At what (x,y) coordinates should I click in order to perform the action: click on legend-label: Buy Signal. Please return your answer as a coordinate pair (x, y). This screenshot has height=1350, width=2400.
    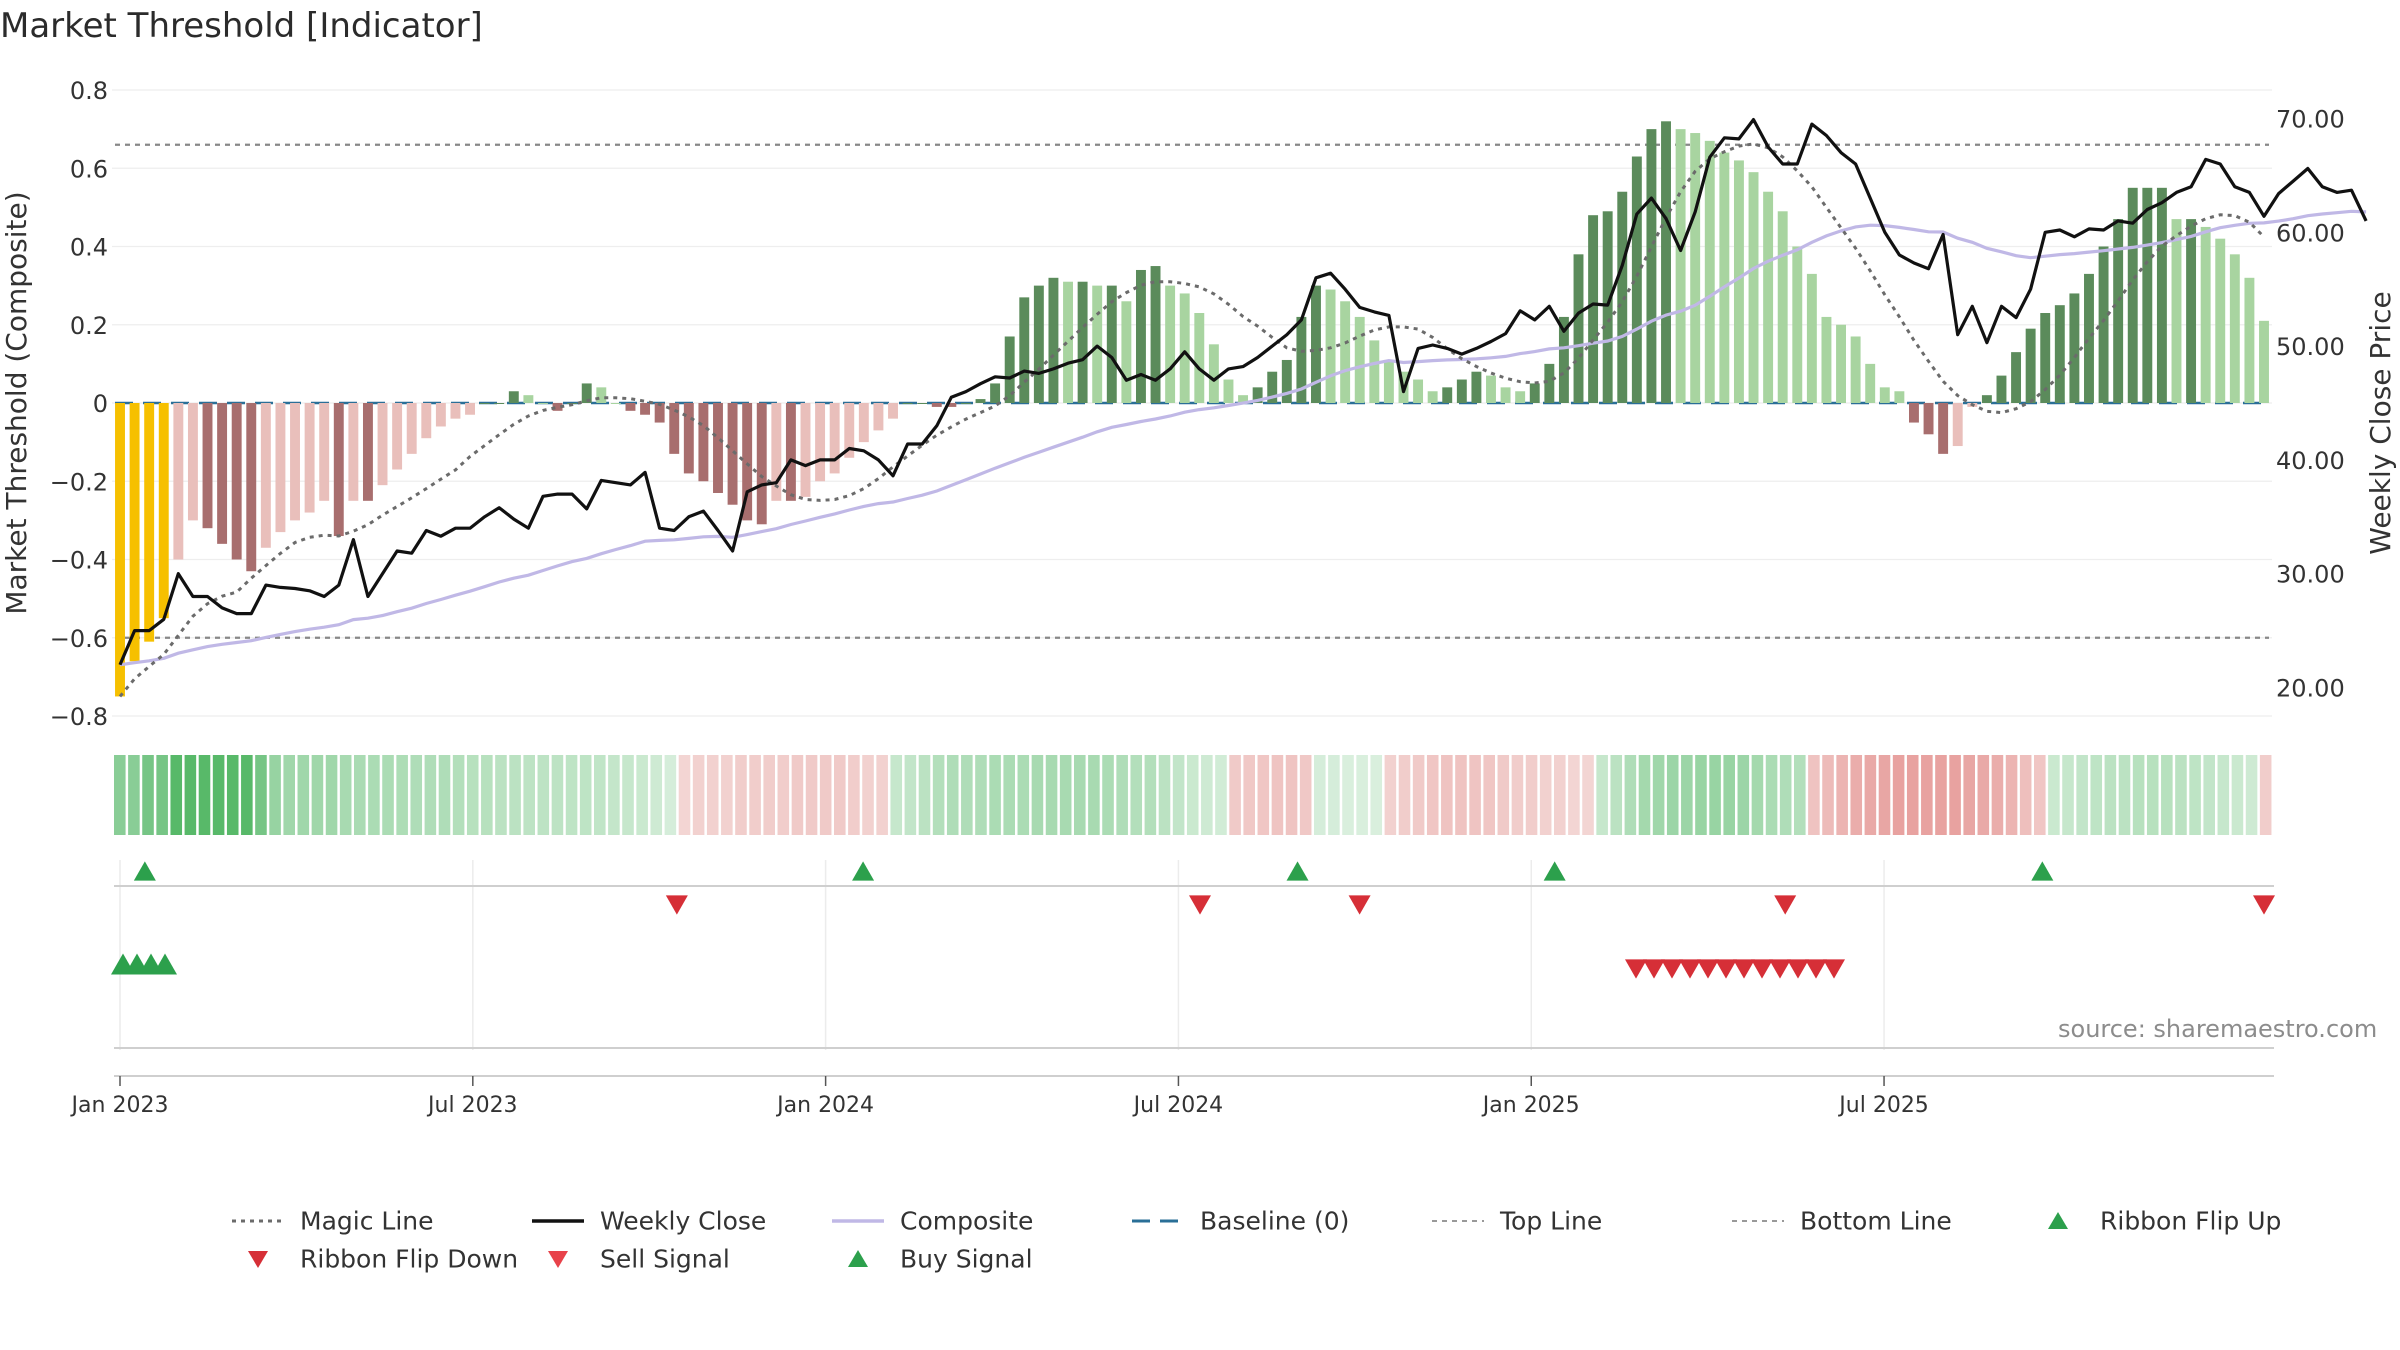
    Looking at the image, I should click on (966, 1259).